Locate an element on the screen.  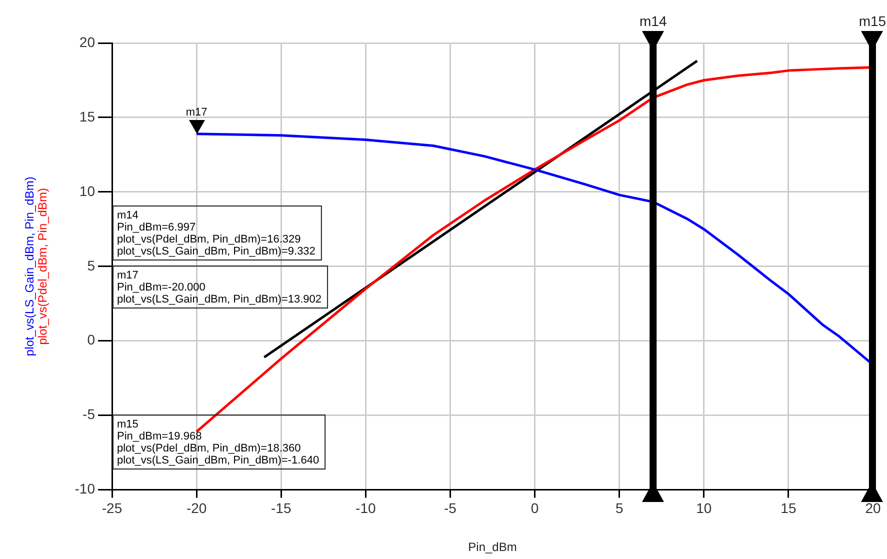
x-tick-label: 20 is located at coordinates (873, 508).